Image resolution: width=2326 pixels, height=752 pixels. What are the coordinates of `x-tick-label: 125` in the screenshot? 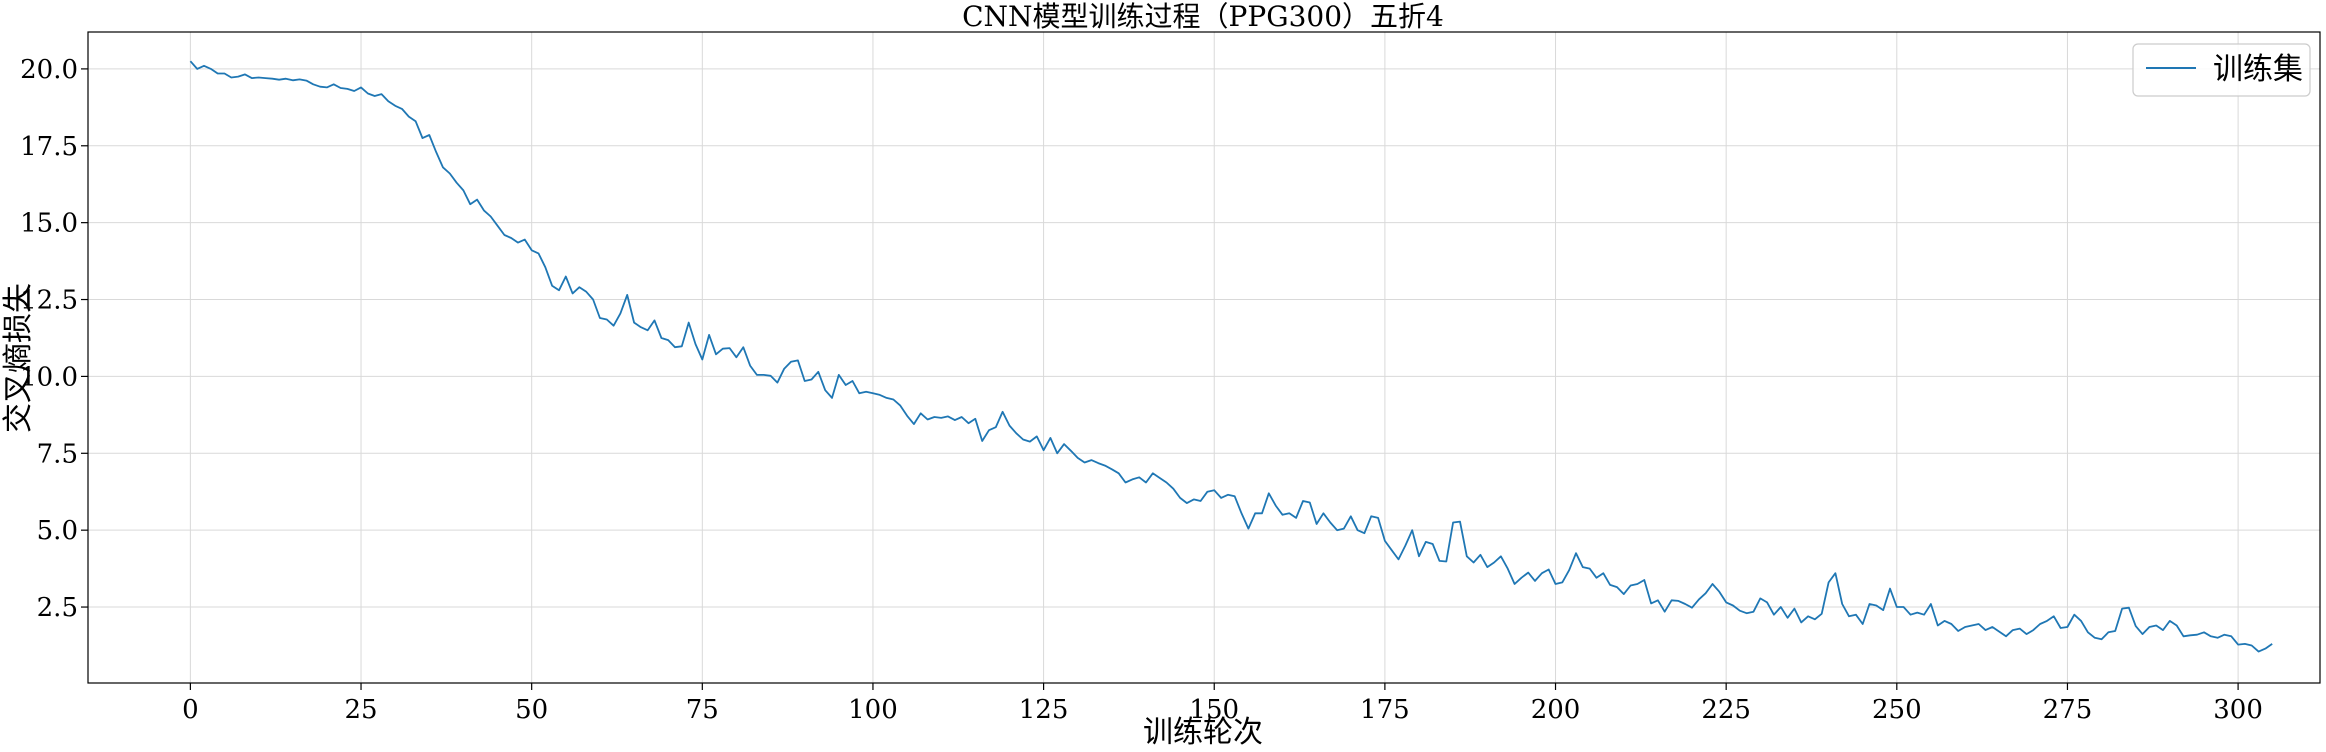 It's located at (1044, 710).